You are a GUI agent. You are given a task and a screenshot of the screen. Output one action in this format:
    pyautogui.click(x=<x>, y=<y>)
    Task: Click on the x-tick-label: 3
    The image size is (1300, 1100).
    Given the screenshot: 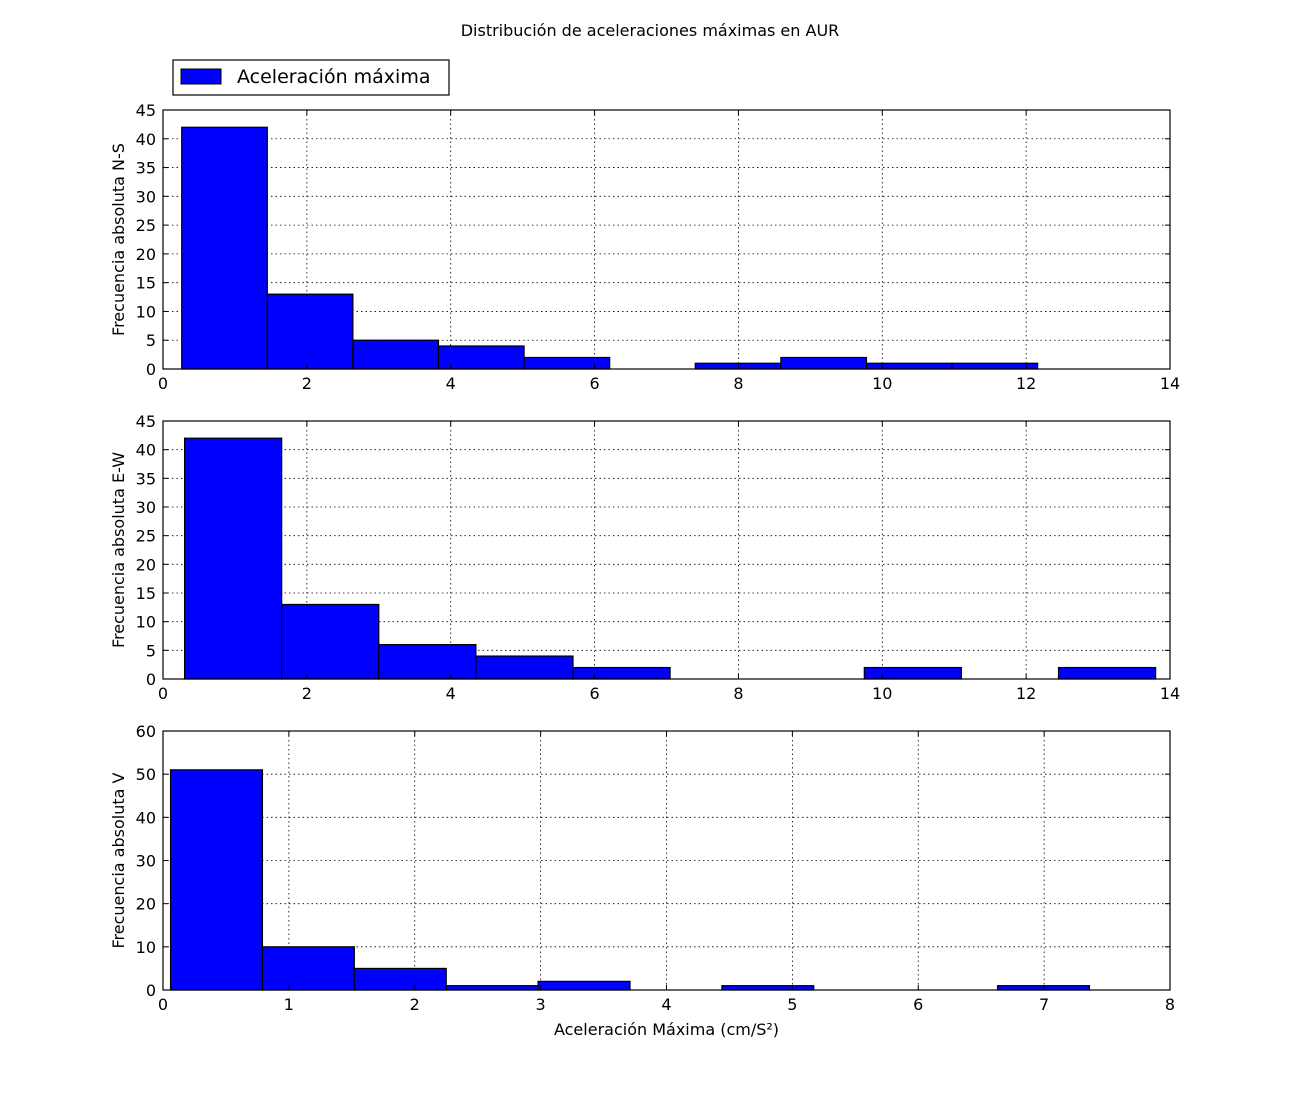 What is the action you would take?
    pyautogui.click(x=541, y=1004)
    